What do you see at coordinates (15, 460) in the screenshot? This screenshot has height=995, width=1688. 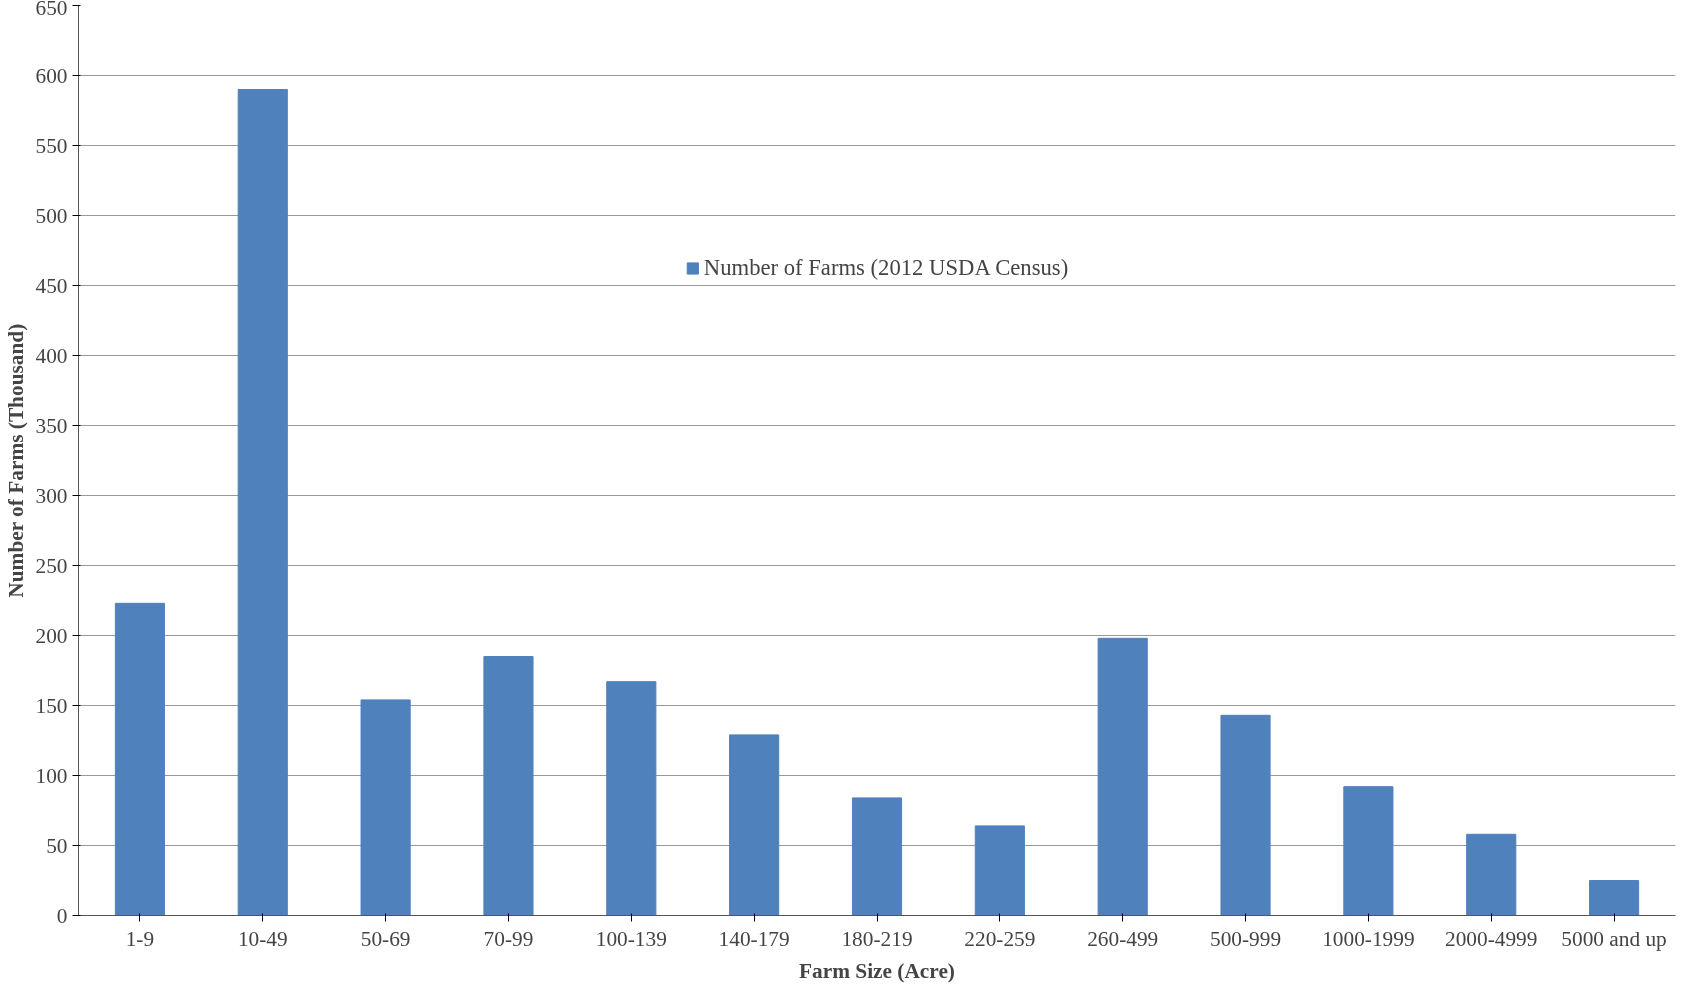 I see `y-axis-title: Number of Farms (Thousand)` at bounding box center [15, 460].